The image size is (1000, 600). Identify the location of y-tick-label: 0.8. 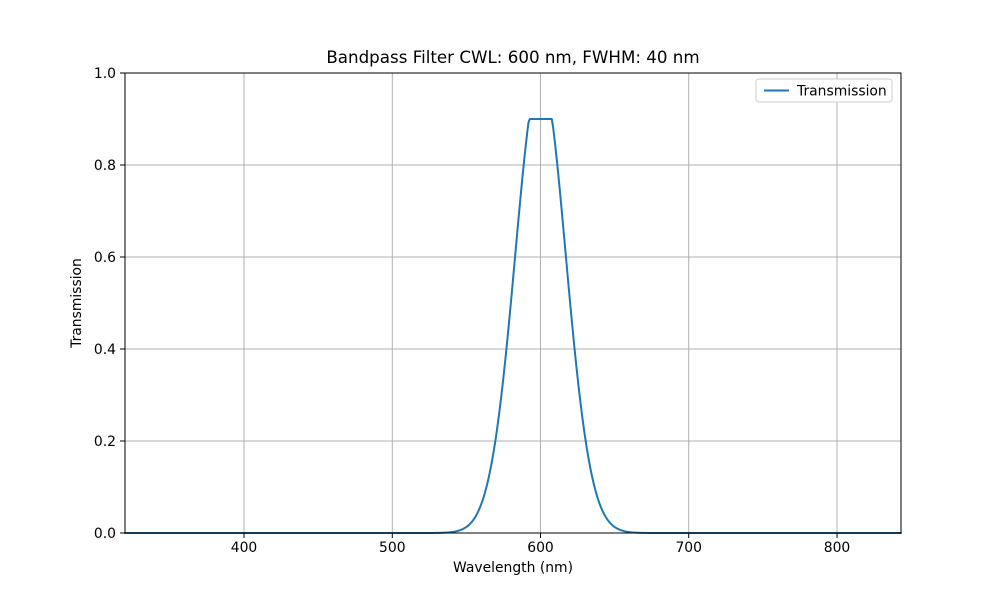
(105, 166).